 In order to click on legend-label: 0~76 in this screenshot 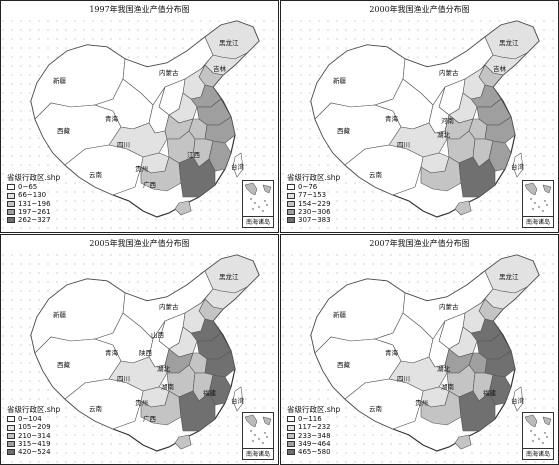, I will do `click(308, 187)`.